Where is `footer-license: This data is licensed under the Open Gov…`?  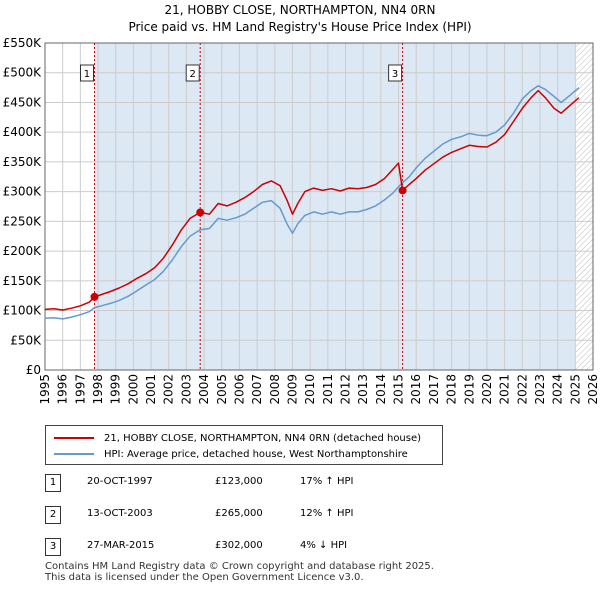 footer-license: This data is licensed under the Open Gov… is located at coordinates (204, 577).